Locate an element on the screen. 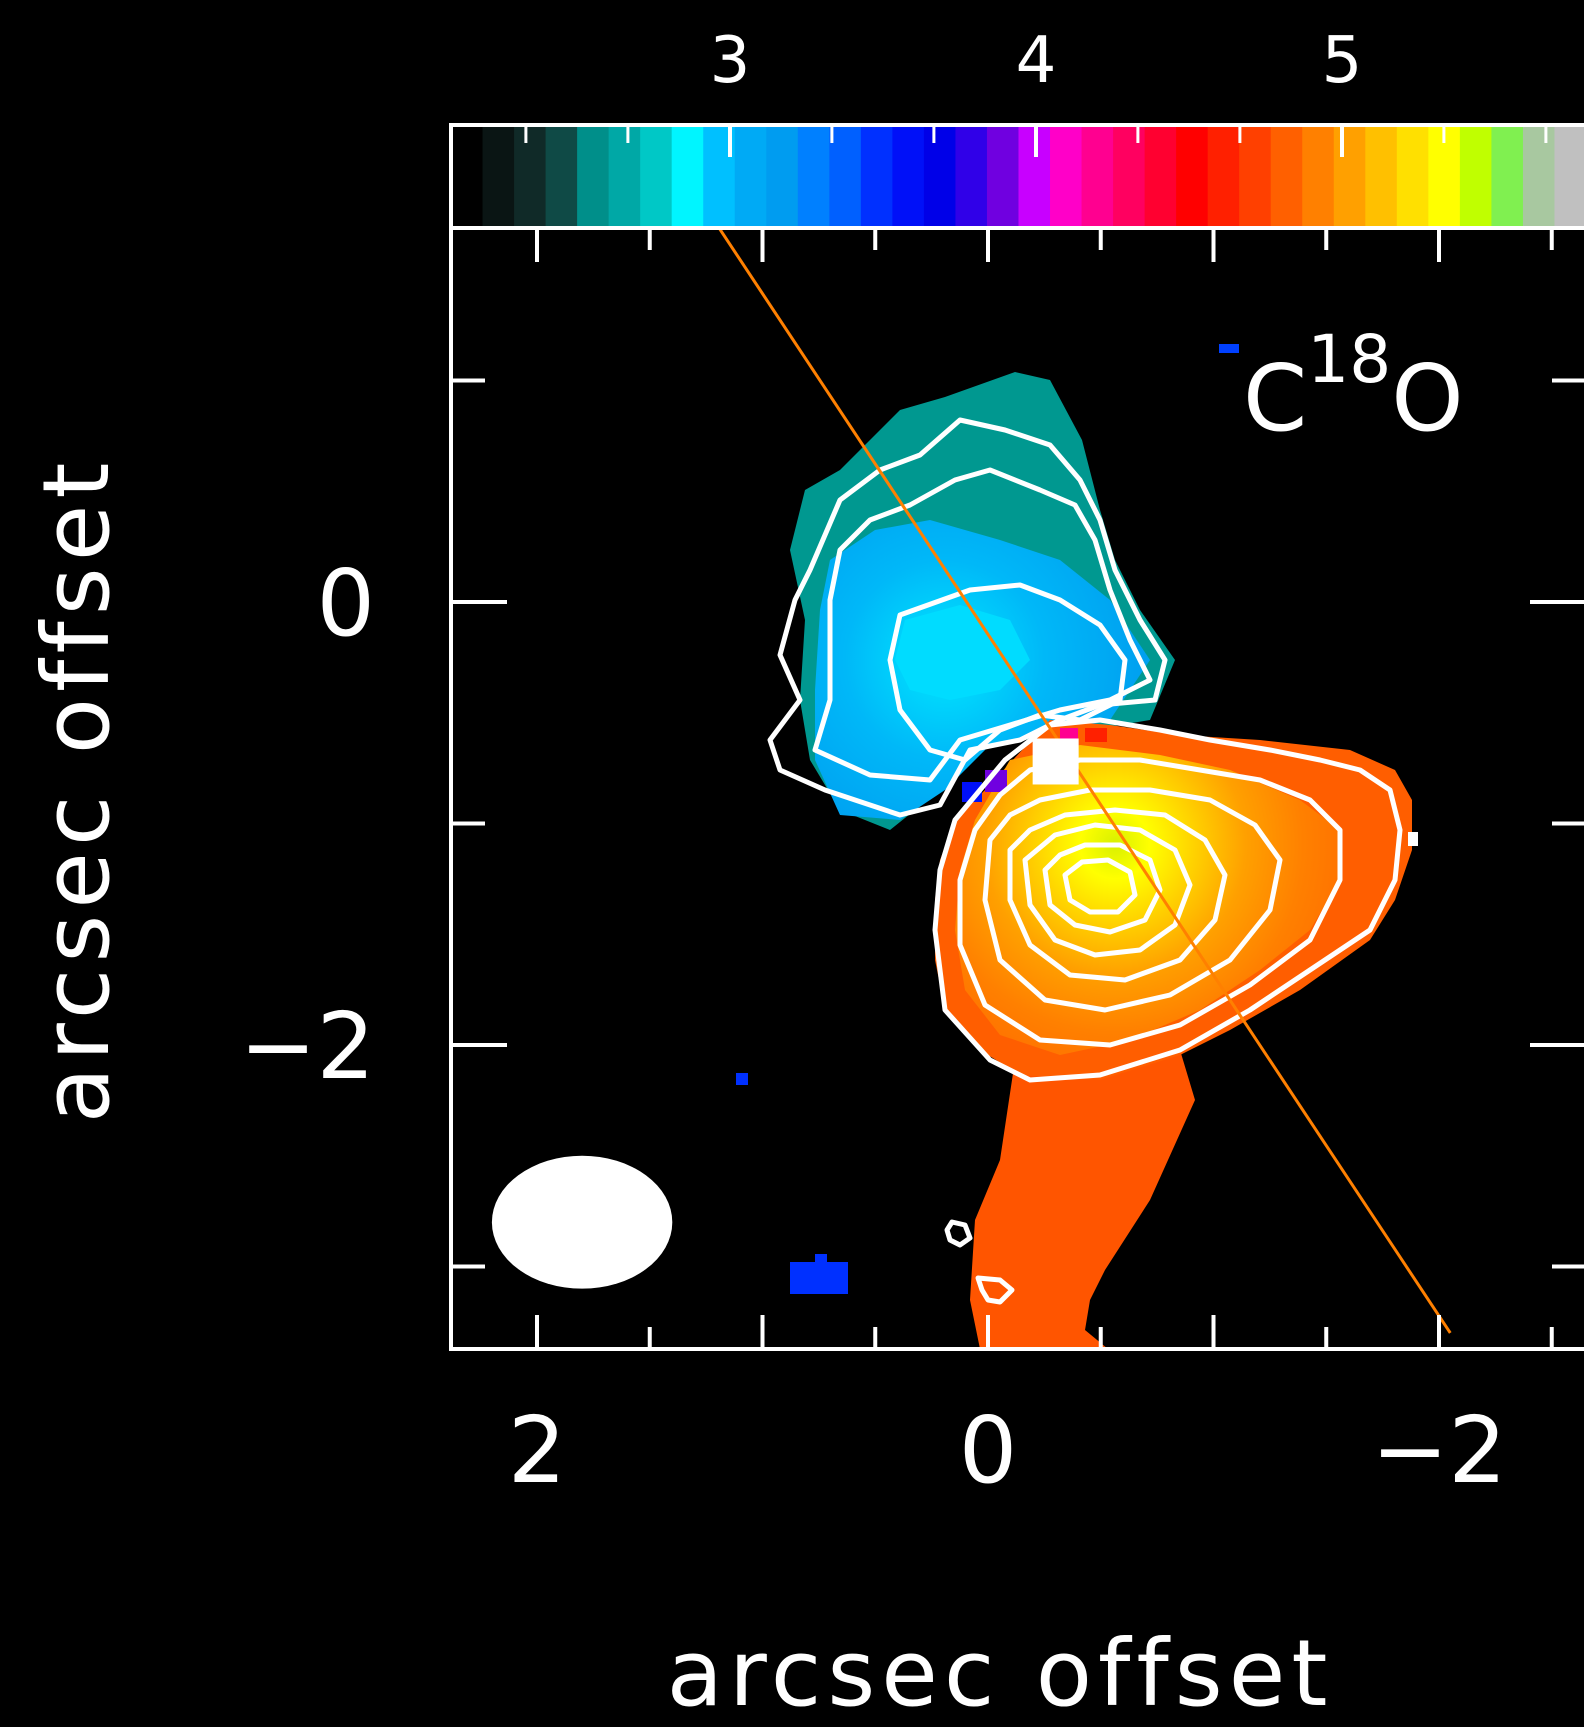 This screenshot has height=1727, width=1584. colorbar-tick-label: 4 is located at coordinates (1036, 61).